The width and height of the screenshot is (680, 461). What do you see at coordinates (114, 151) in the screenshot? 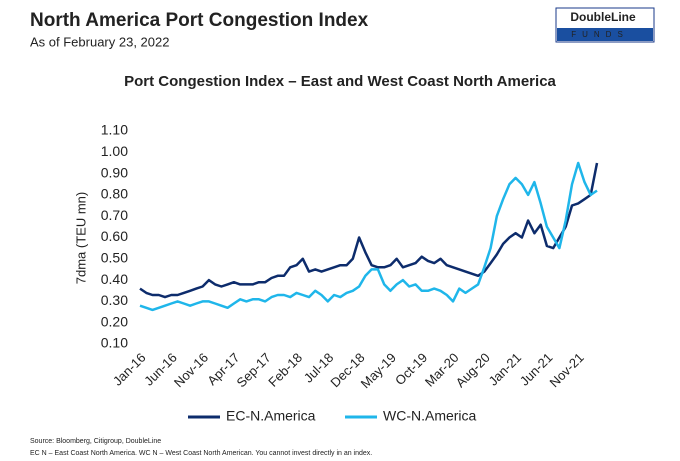
I see `y-tick-label: 1.00` at bounding box center [114, 151].